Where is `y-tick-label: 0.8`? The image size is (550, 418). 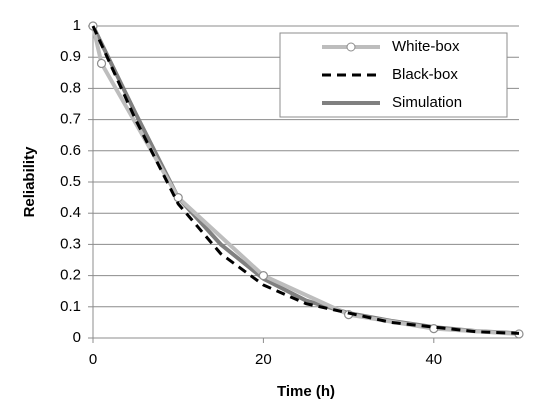 y-tick-label: 0.8 is located at coordinates (70, 87).